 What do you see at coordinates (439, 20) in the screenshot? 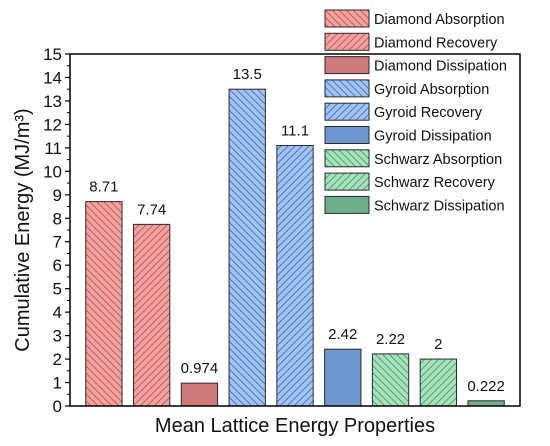
I see `legend-label-diamond-absorption: Diamond Absorption` at bounding box center [439, 20].